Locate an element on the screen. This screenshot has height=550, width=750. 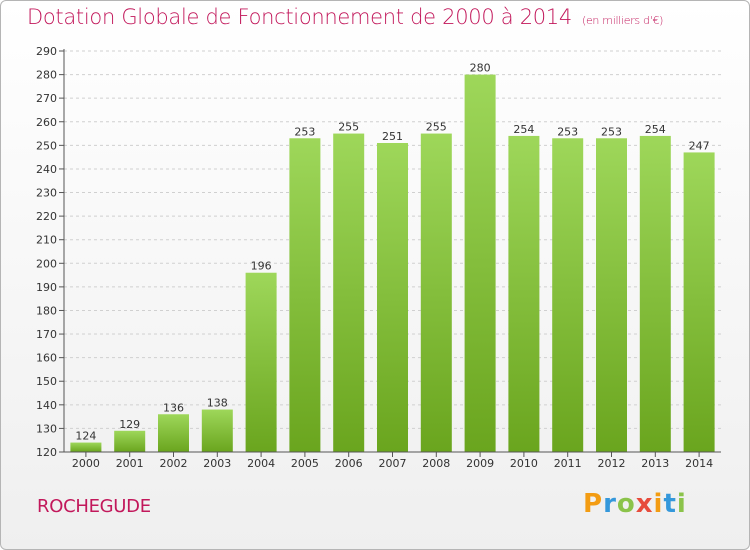
x-tick-label: 2005 is located at coordinates (305, 463).